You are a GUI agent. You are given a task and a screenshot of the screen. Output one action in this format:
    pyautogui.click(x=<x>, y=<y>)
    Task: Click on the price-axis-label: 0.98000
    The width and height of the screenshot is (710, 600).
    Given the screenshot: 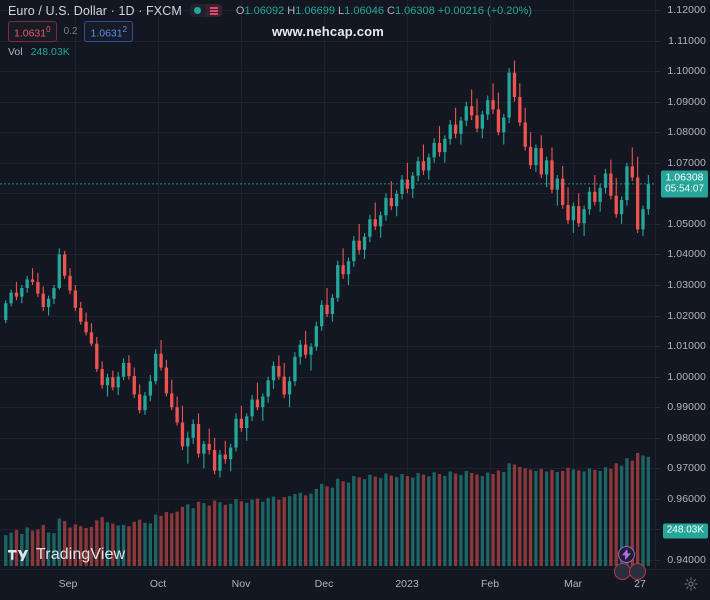 What is the action you would take?
    pyautogui.click(x=686, y=437)
    